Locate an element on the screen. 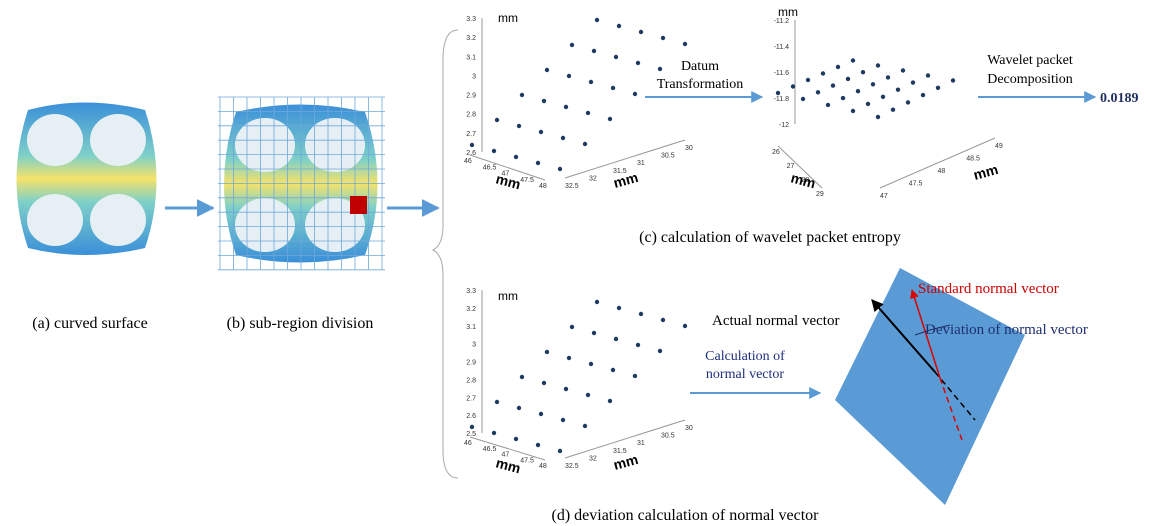  x-tick-label: 29 is located at coordinates (820, 194).